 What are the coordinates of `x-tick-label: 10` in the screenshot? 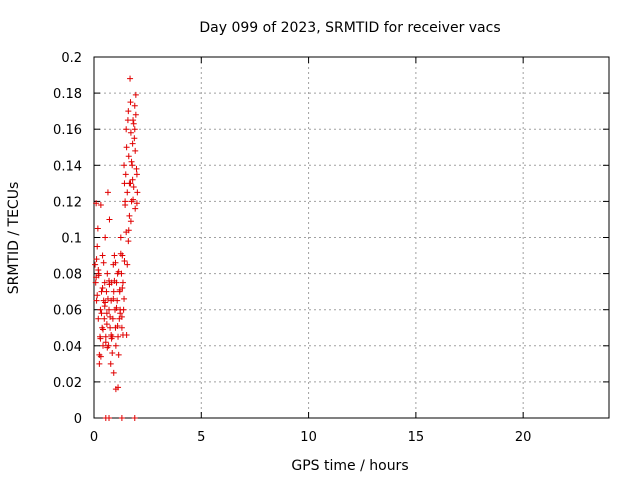 It's located at (308, 437).